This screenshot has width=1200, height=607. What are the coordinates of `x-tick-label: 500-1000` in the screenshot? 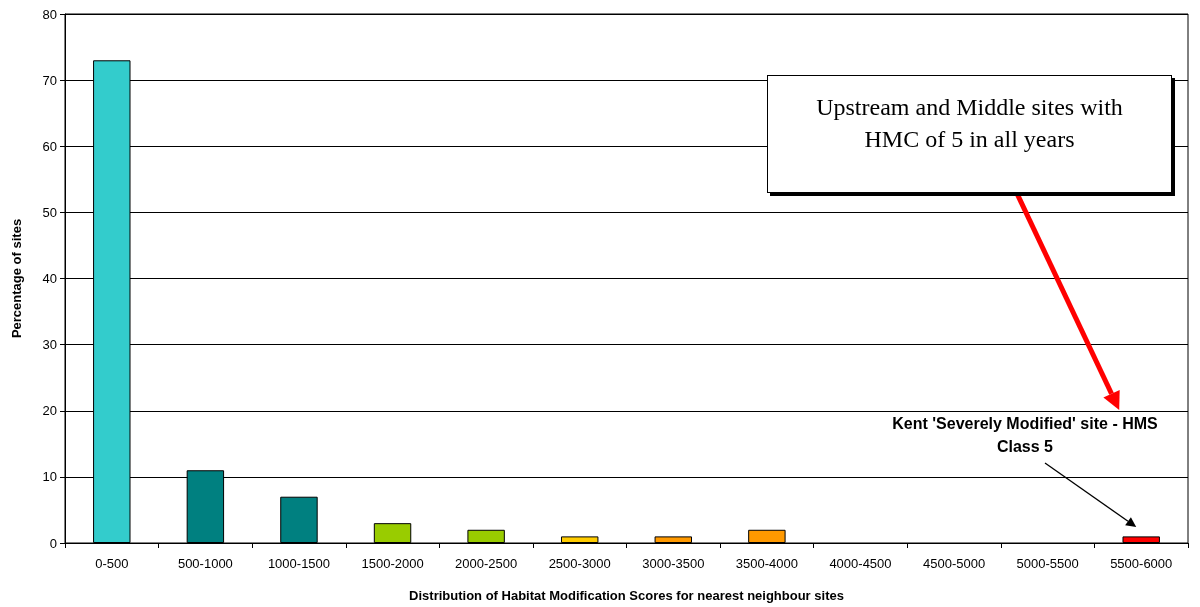 It's located at (205, 563).